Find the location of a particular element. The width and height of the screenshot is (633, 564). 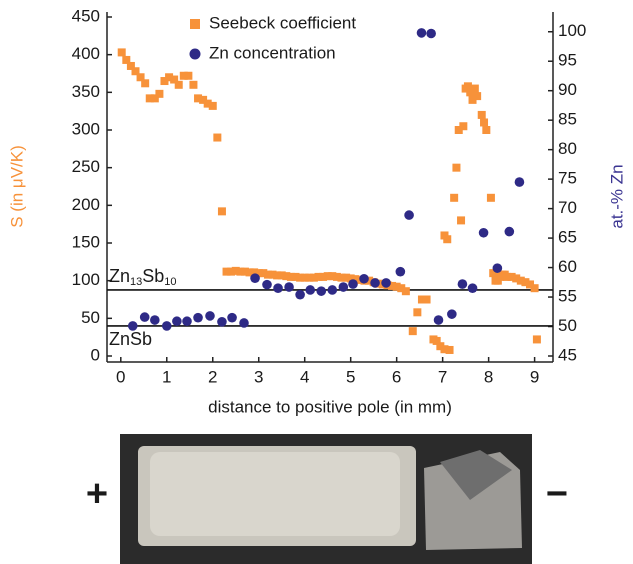

y-tick-label: 300 is located at coordinates (86, 128).